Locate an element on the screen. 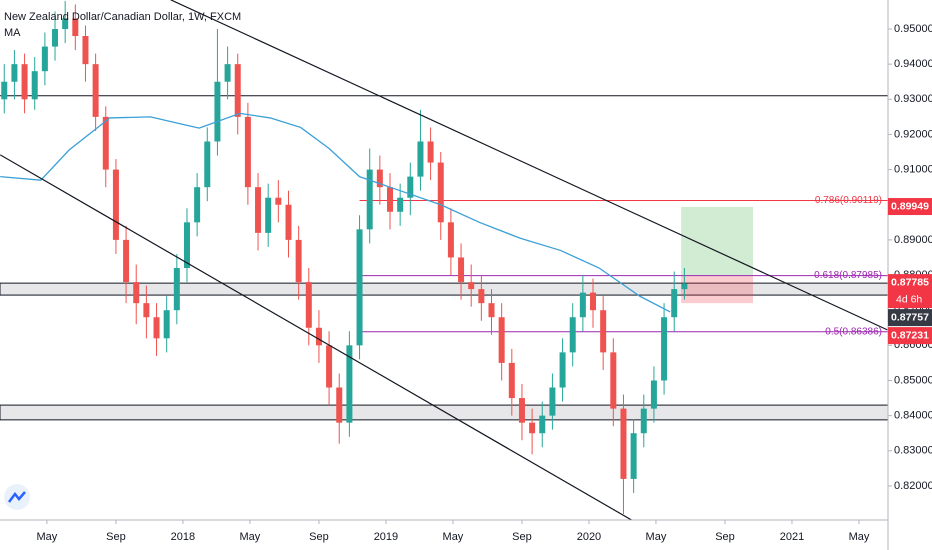  x-tick-label: 2020 is located at coordinates (589, 537).